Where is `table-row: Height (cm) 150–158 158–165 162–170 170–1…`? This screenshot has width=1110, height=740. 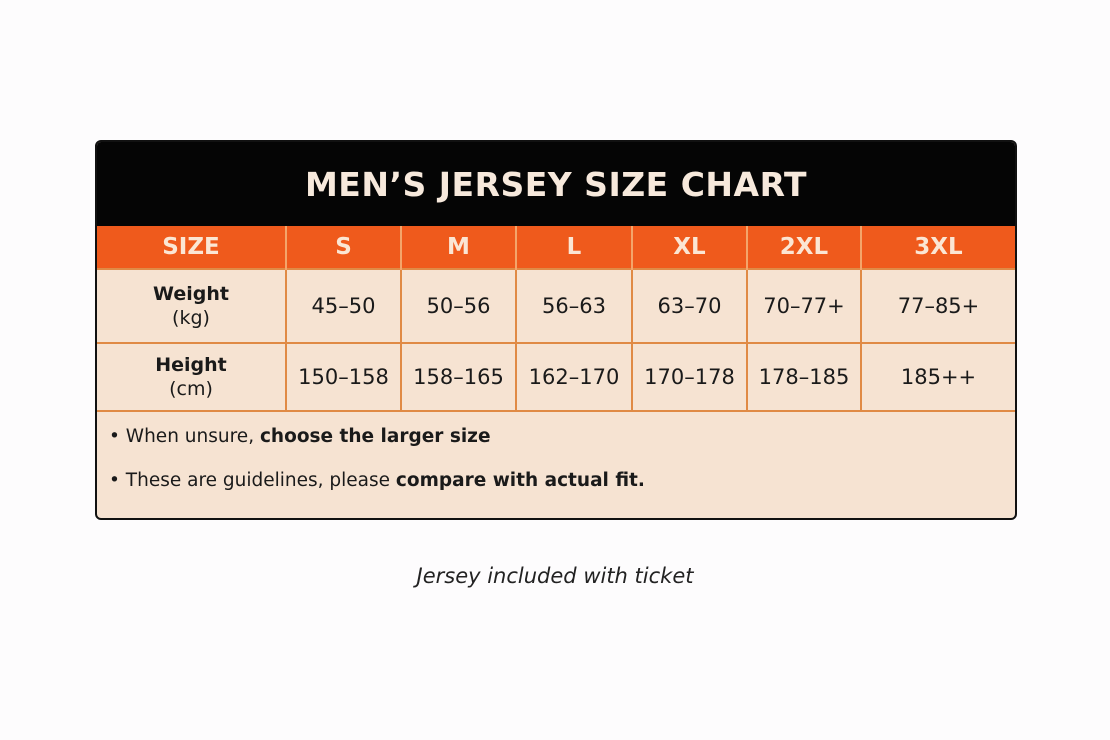
table-row: Height (cm) 150–158 158–165 162–170 170–1… is located at coordinates (556, 376).